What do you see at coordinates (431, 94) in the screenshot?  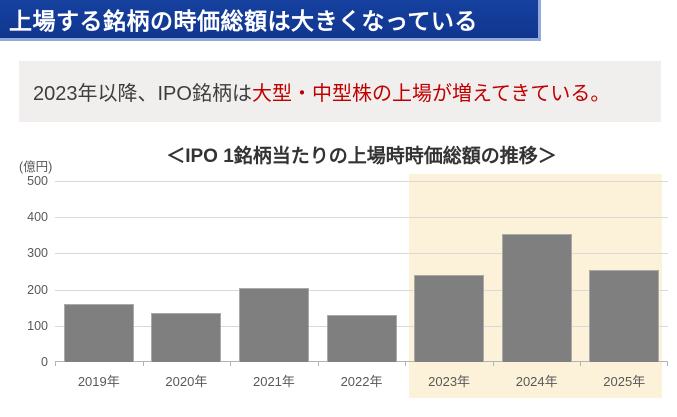 I see `key-message-emphasis: 大型・中型株の上場が増えてきている。` at bounding box center [431, 94].